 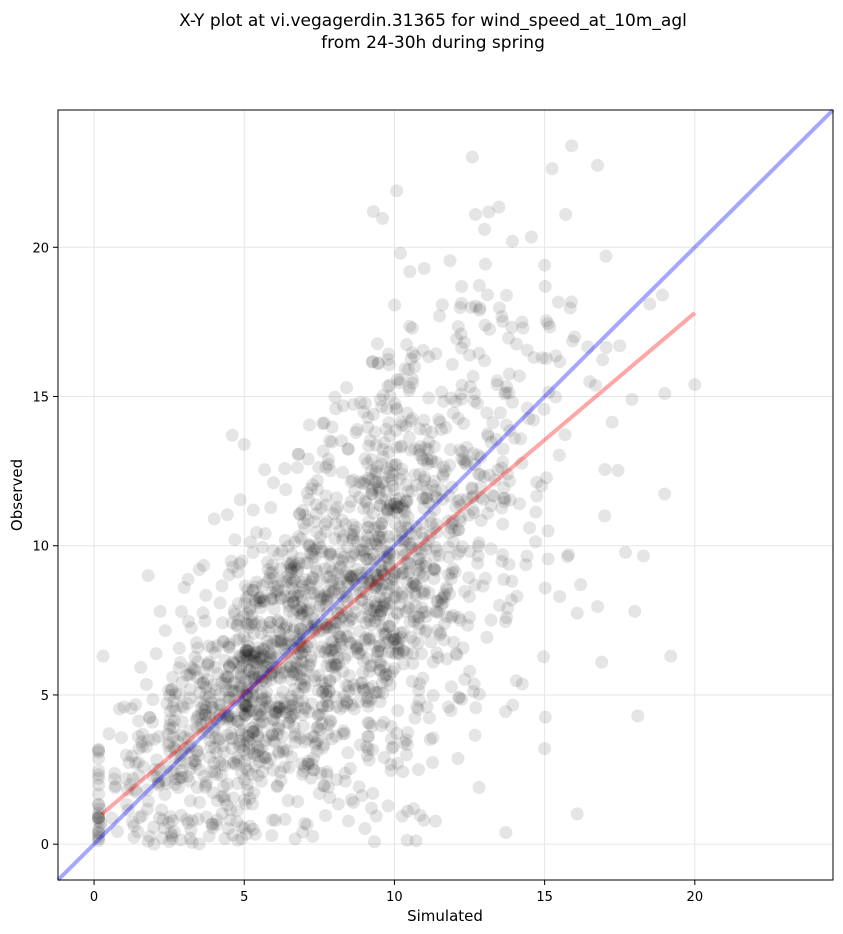 What do you see at coordinates (17, 495) in the screenshot?
I see `y-axis-title: Observed` at bounding box center [17, 495].